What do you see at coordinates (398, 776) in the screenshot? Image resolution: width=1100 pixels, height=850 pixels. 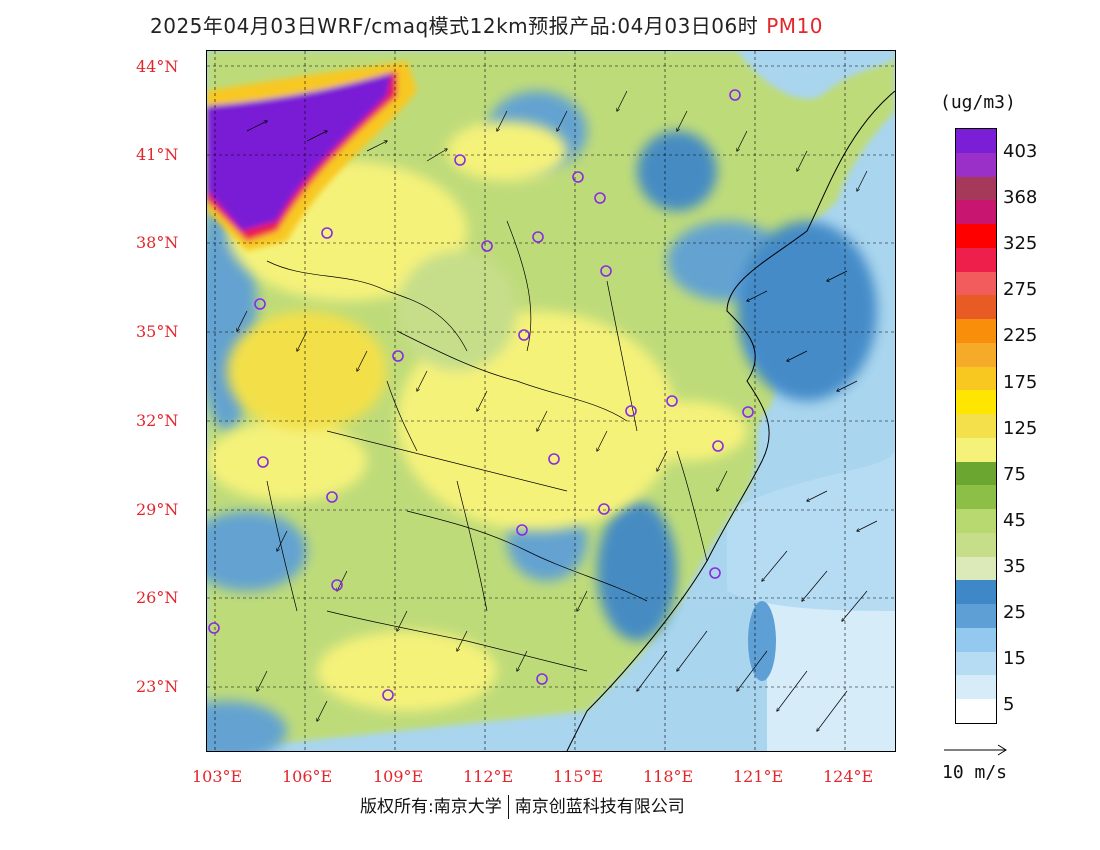 I see `lon-label-109: 109°E` at bounding box center [398, 776].